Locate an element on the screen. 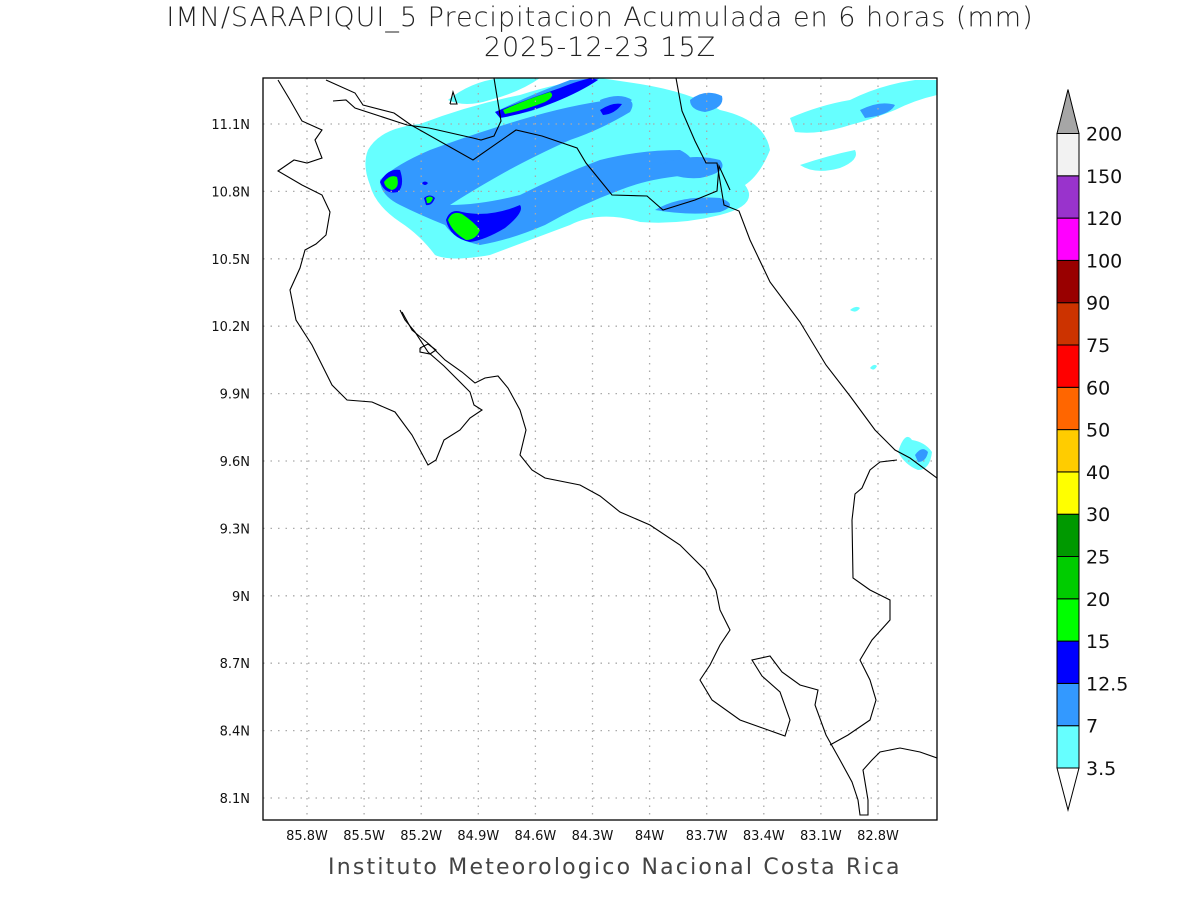 The height and width of the screenshot is (900, 1200). precip-3.5-7-north is located at coordinates (494, 91).